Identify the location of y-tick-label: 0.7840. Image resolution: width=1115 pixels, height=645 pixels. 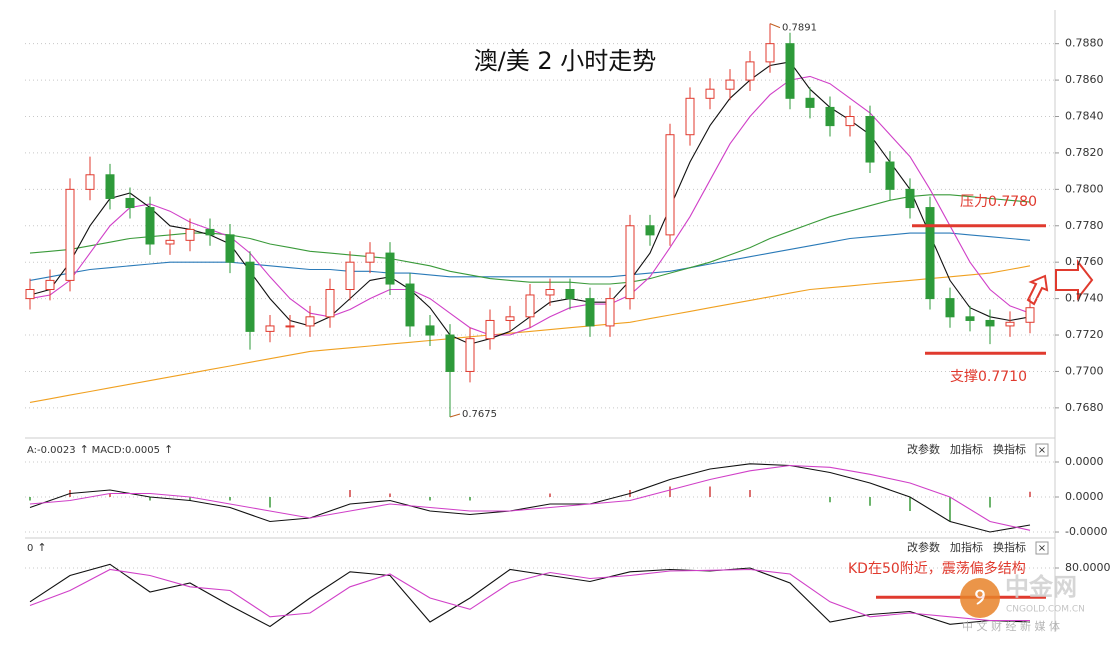
(1084, 116).